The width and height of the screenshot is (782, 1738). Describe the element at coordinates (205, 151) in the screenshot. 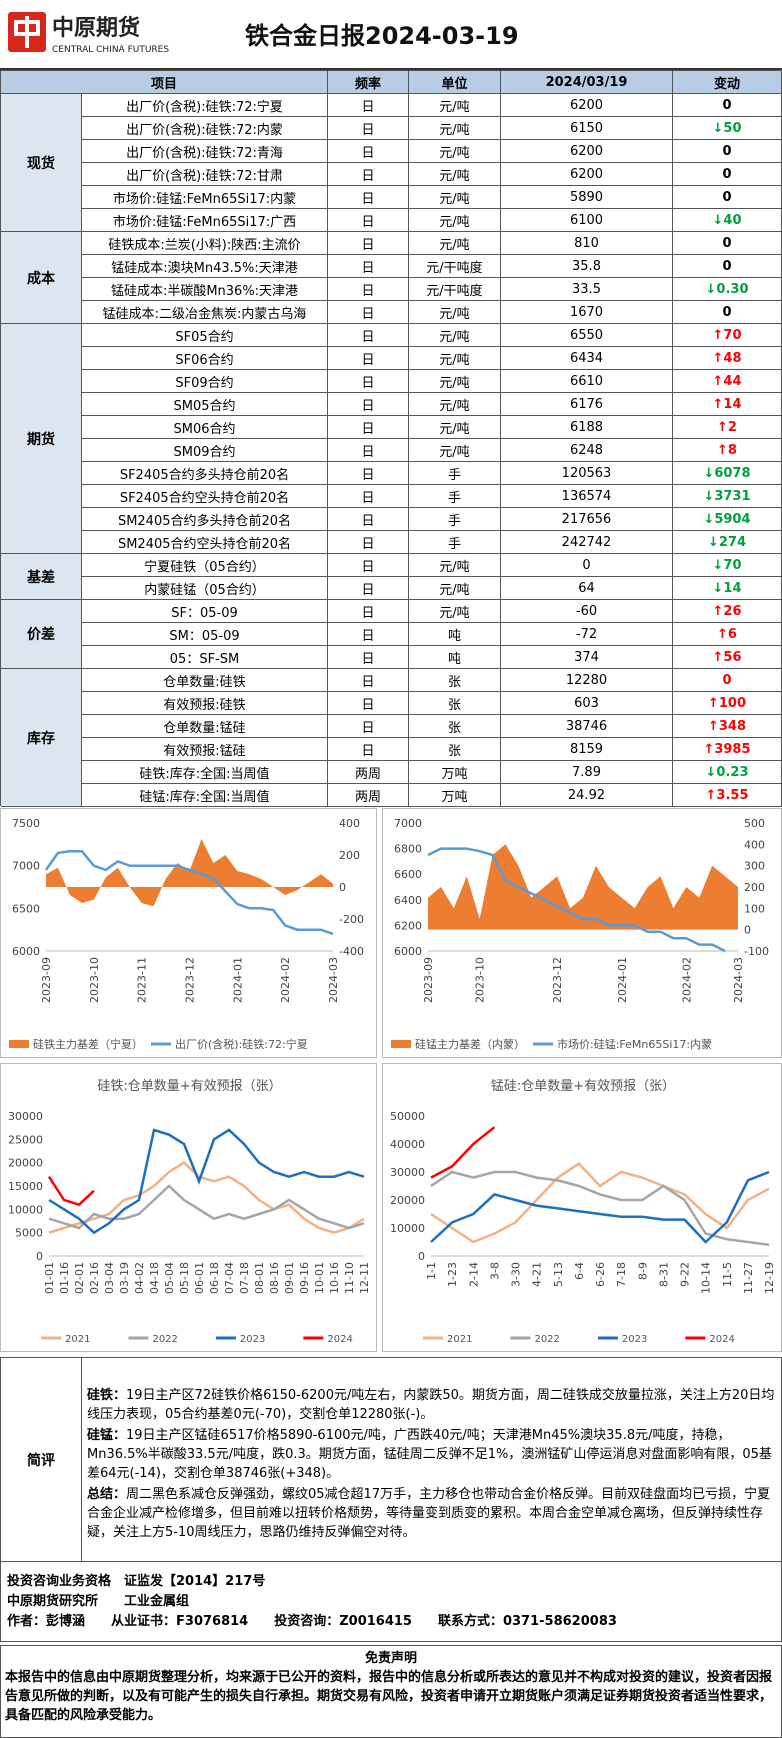

I see `item-cell: 出厂价(含税):硅铁:72:青海` at that location.